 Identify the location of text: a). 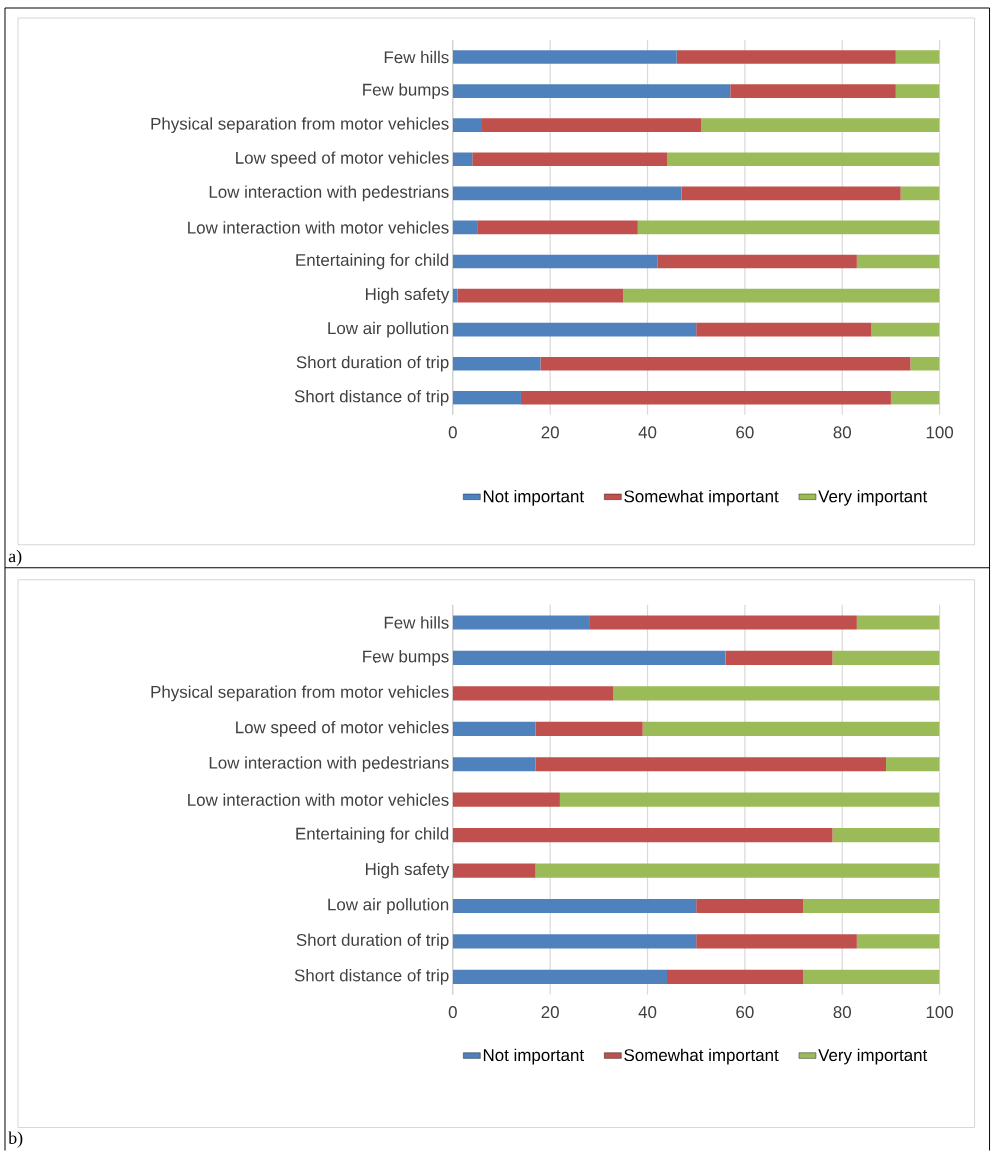
(15, 557).